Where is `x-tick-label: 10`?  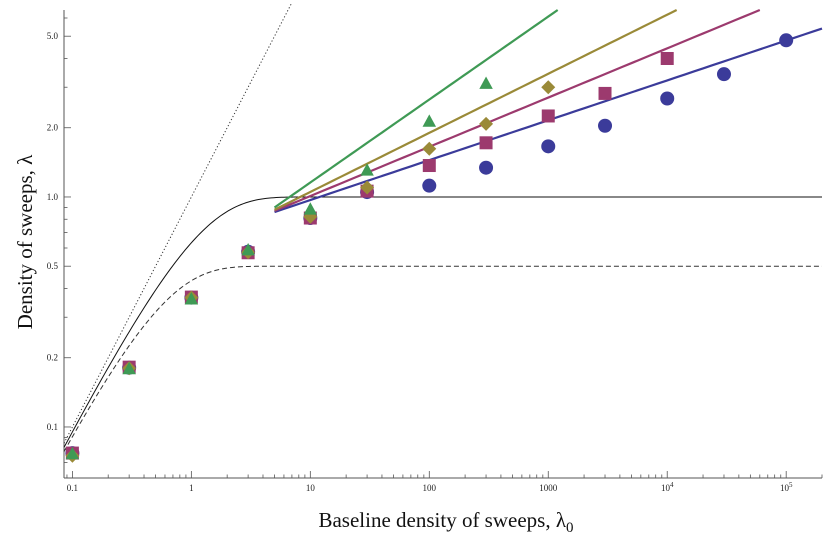
x-tick-label: 10 is located at coordinates (311, 488).